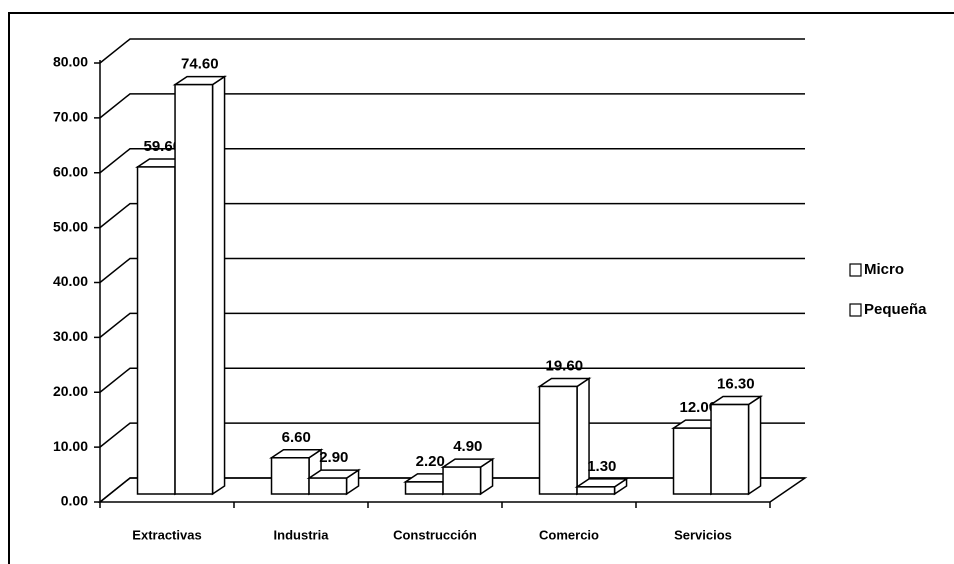 Image resolution: width=954 pixels, height=564 pixels. Describe the element at coordinates (70, 391) in the screenshot. I see `y-tick-label: 20.00` at that location.